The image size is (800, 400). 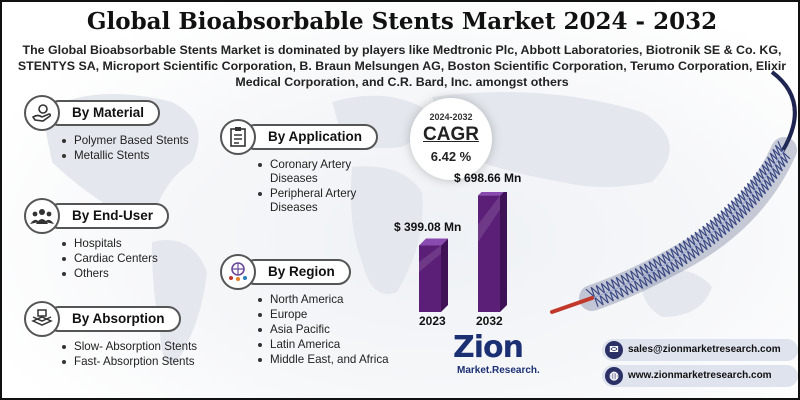 I want to click on contact-email: ✉ sales@zionmarketresearch.com, so click(x=700, y=350).